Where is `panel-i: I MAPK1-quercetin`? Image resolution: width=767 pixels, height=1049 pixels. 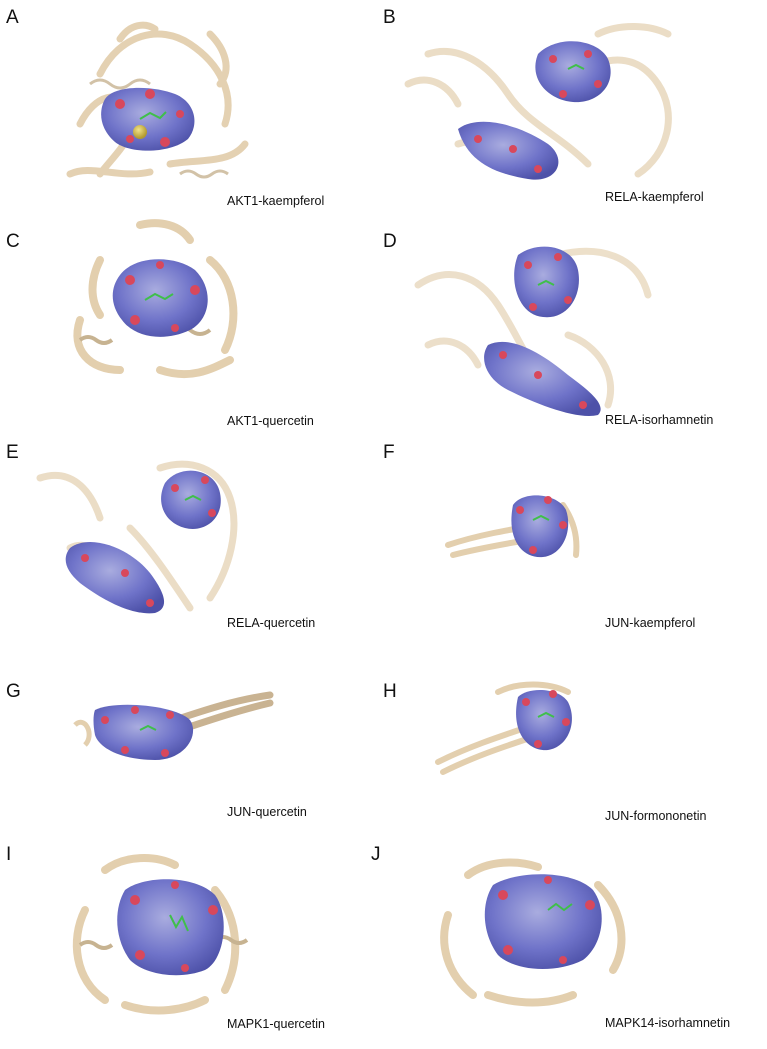
panel-i: I MAPK1-quercetin is located at coordinates (191, 944).